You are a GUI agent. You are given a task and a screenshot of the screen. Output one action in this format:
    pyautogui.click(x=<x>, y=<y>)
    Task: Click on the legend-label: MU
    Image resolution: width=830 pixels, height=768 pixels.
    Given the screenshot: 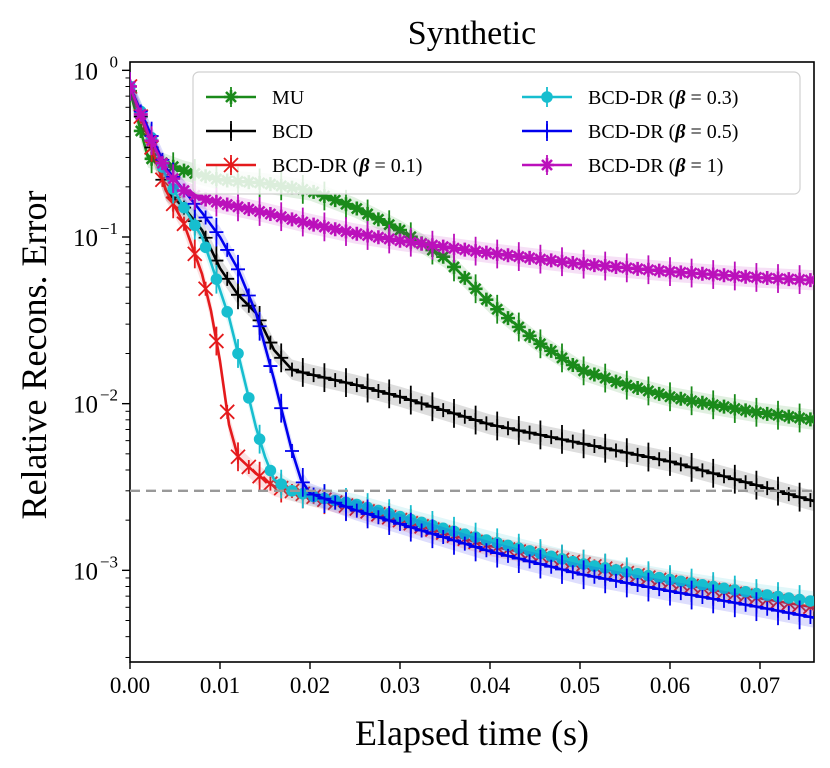 What is the action you would take?
    pyautogui.click(x=288, y=98)
    